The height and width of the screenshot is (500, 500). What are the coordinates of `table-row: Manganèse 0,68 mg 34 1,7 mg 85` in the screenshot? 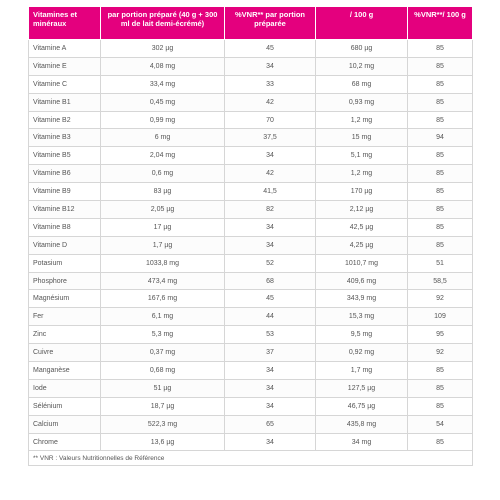 It's located at (250, 370).